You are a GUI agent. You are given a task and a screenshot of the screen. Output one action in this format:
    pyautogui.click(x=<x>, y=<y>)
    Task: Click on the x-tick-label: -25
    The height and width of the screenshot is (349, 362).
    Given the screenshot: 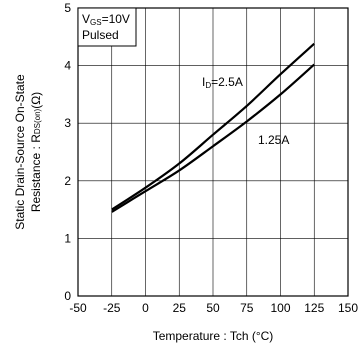 What is the action you would take?
    pyautogui.click(x=112, y=308)
    